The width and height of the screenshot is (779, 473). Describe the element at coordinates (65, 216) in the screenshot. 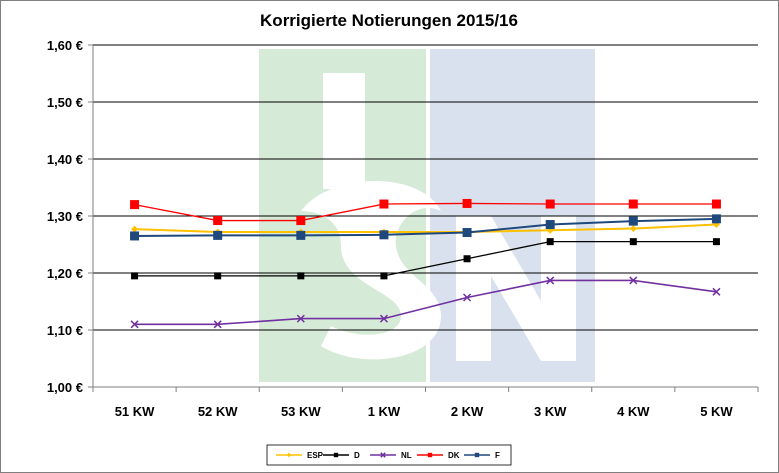

I see `ytick-label-3: 1,30 €` at that location.